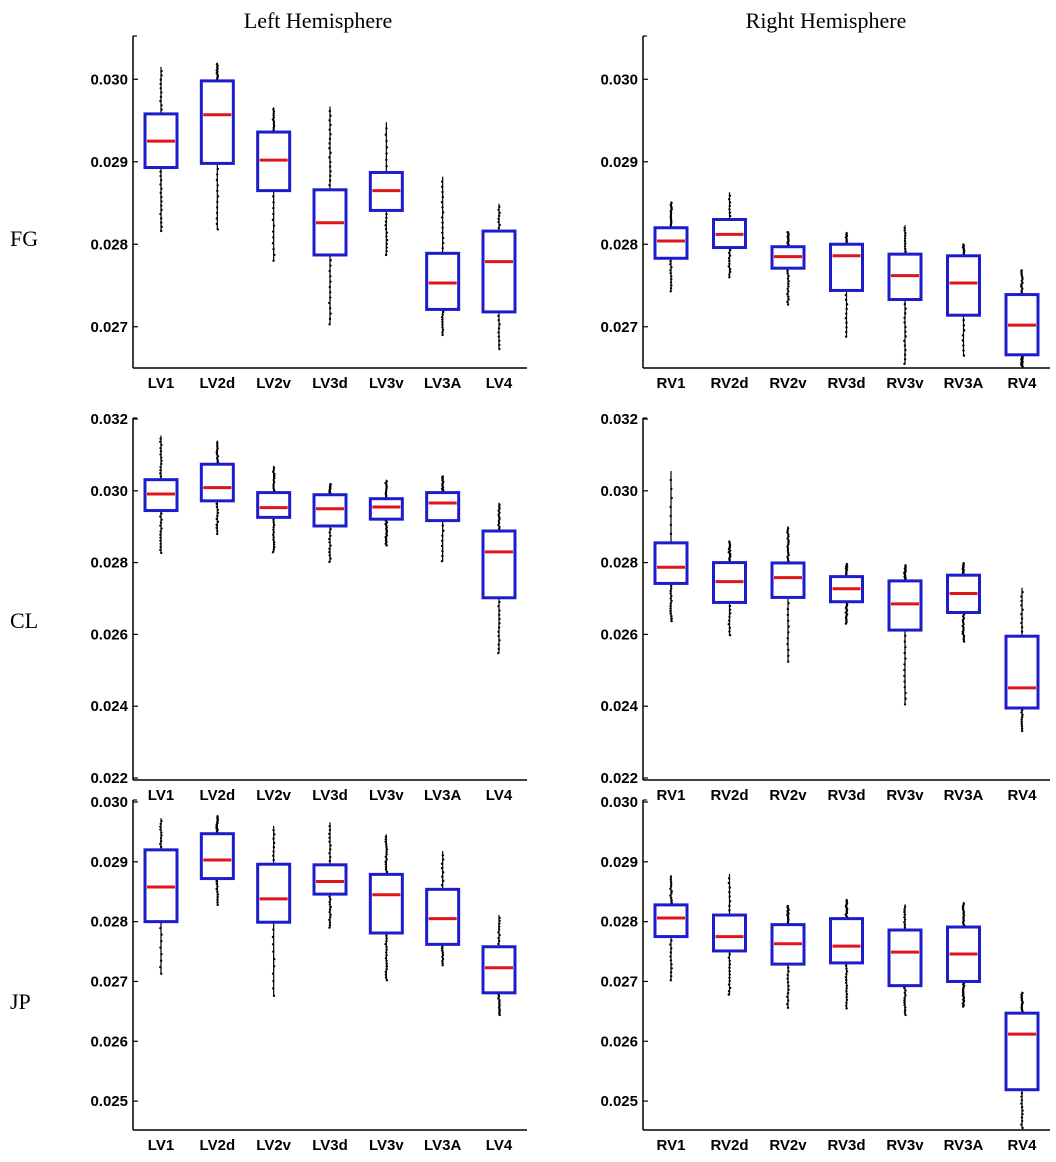  Describe the element at coordinates (826, 20) in the screenshot. I see `column-title-right: Right Hemisphere` at that location.